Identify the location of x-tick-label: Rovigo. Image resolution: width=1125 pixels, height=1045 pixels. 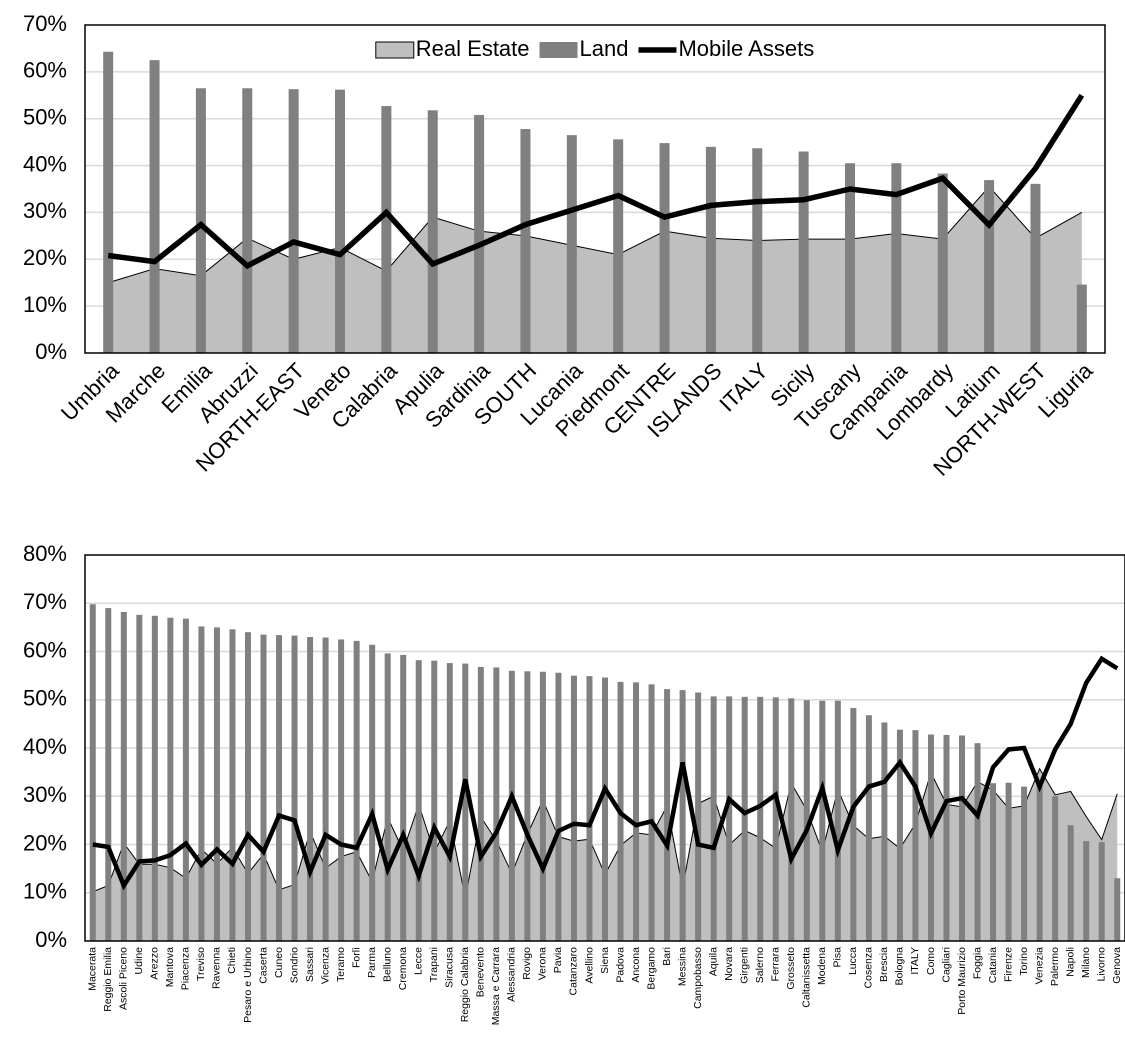
(527, 963).